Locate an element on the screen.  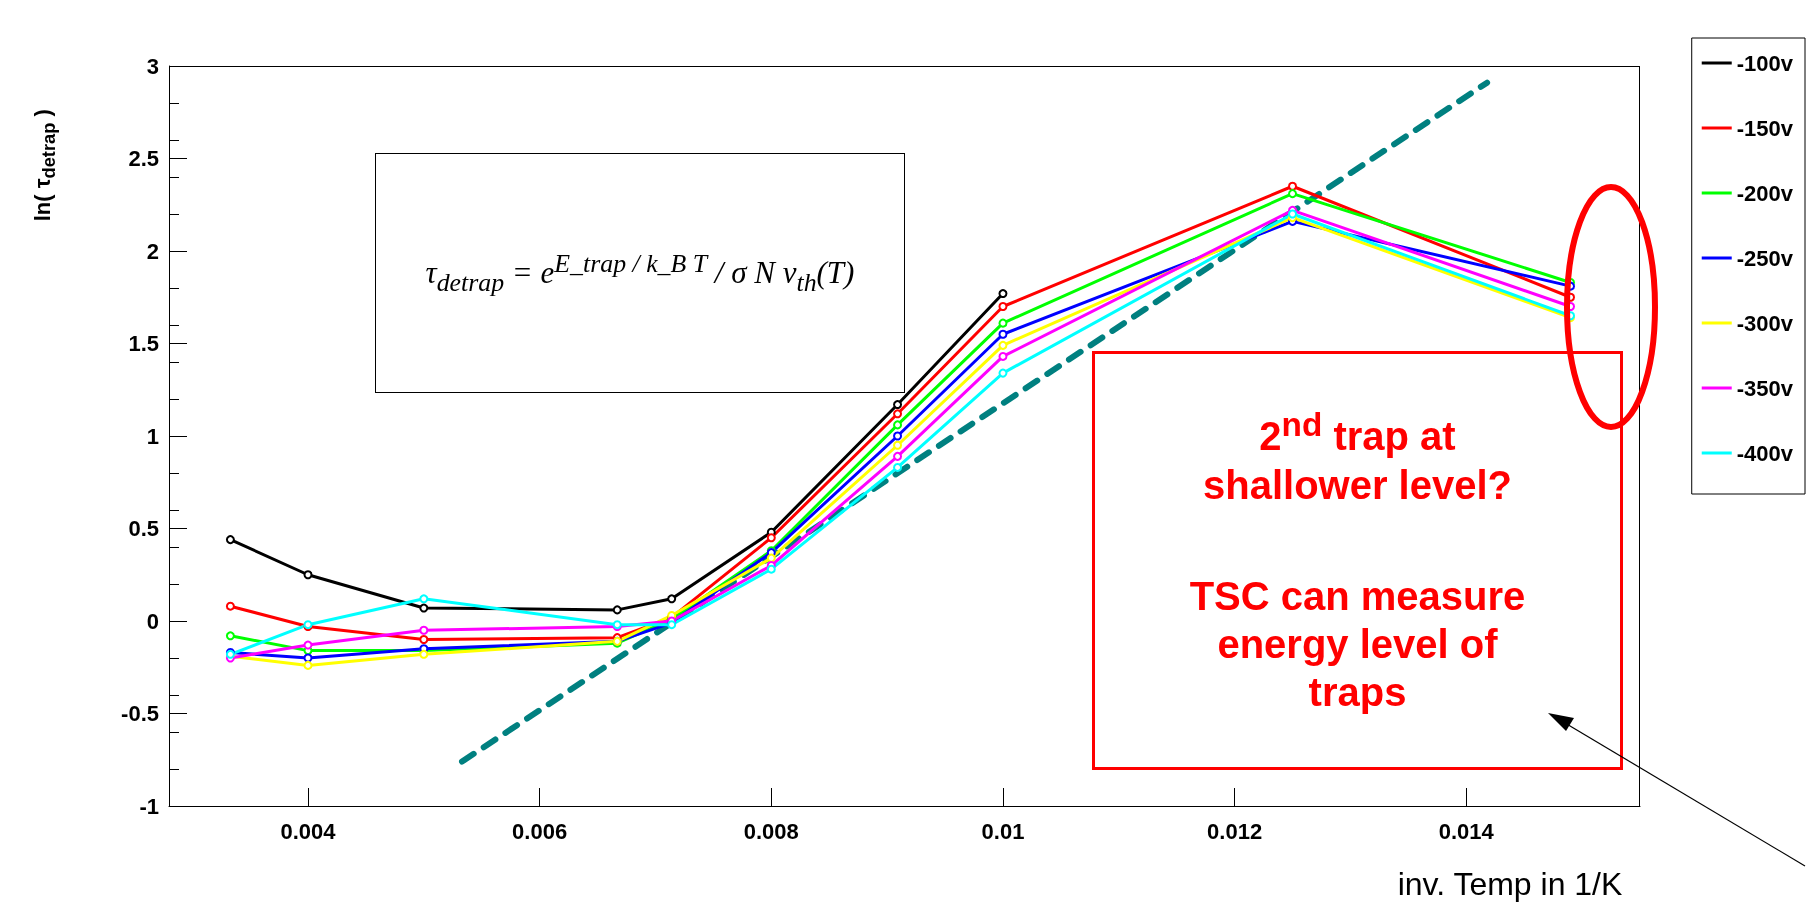
callout-frame: 2$^{nd}$ trap at shallower level? TSC can measure energy level of traps is located at coordinates (1357, 560).